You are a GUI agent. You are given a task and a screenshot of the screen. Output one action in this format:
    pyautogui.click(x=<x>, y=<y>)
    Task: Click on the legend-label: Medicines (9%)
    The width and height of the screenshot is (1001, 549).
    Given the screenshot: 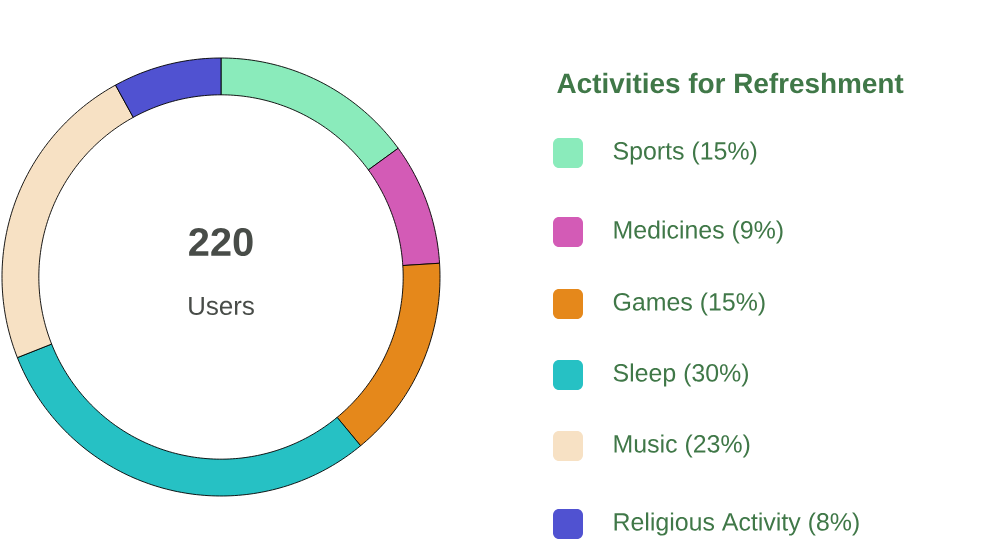 What is the action you would take?
    pyautogui.click(x=698, y=232)
    